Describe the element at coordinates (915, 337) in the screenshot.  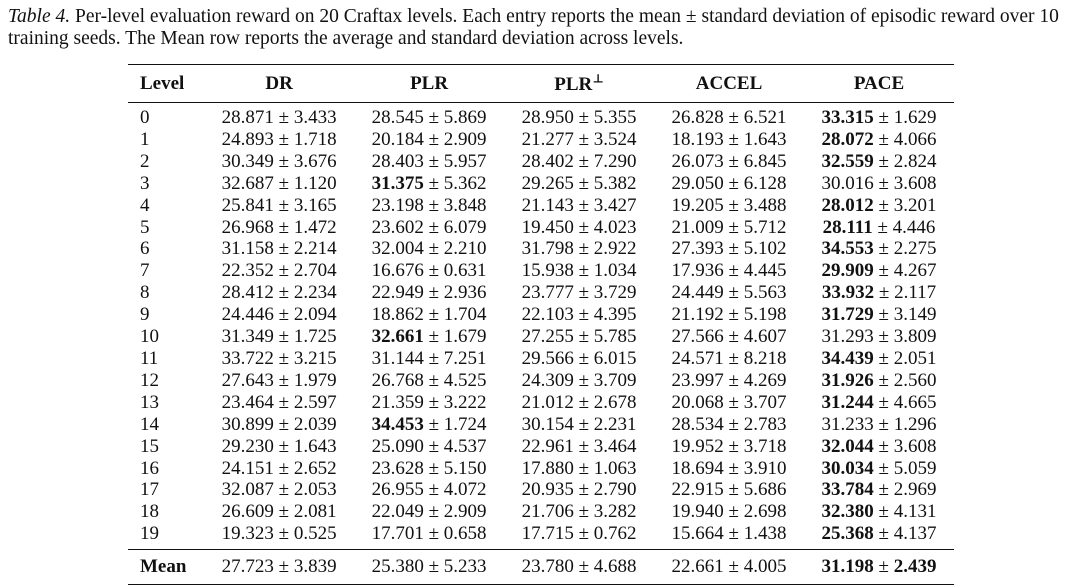
I see `cell-std: 3.809` at that location.